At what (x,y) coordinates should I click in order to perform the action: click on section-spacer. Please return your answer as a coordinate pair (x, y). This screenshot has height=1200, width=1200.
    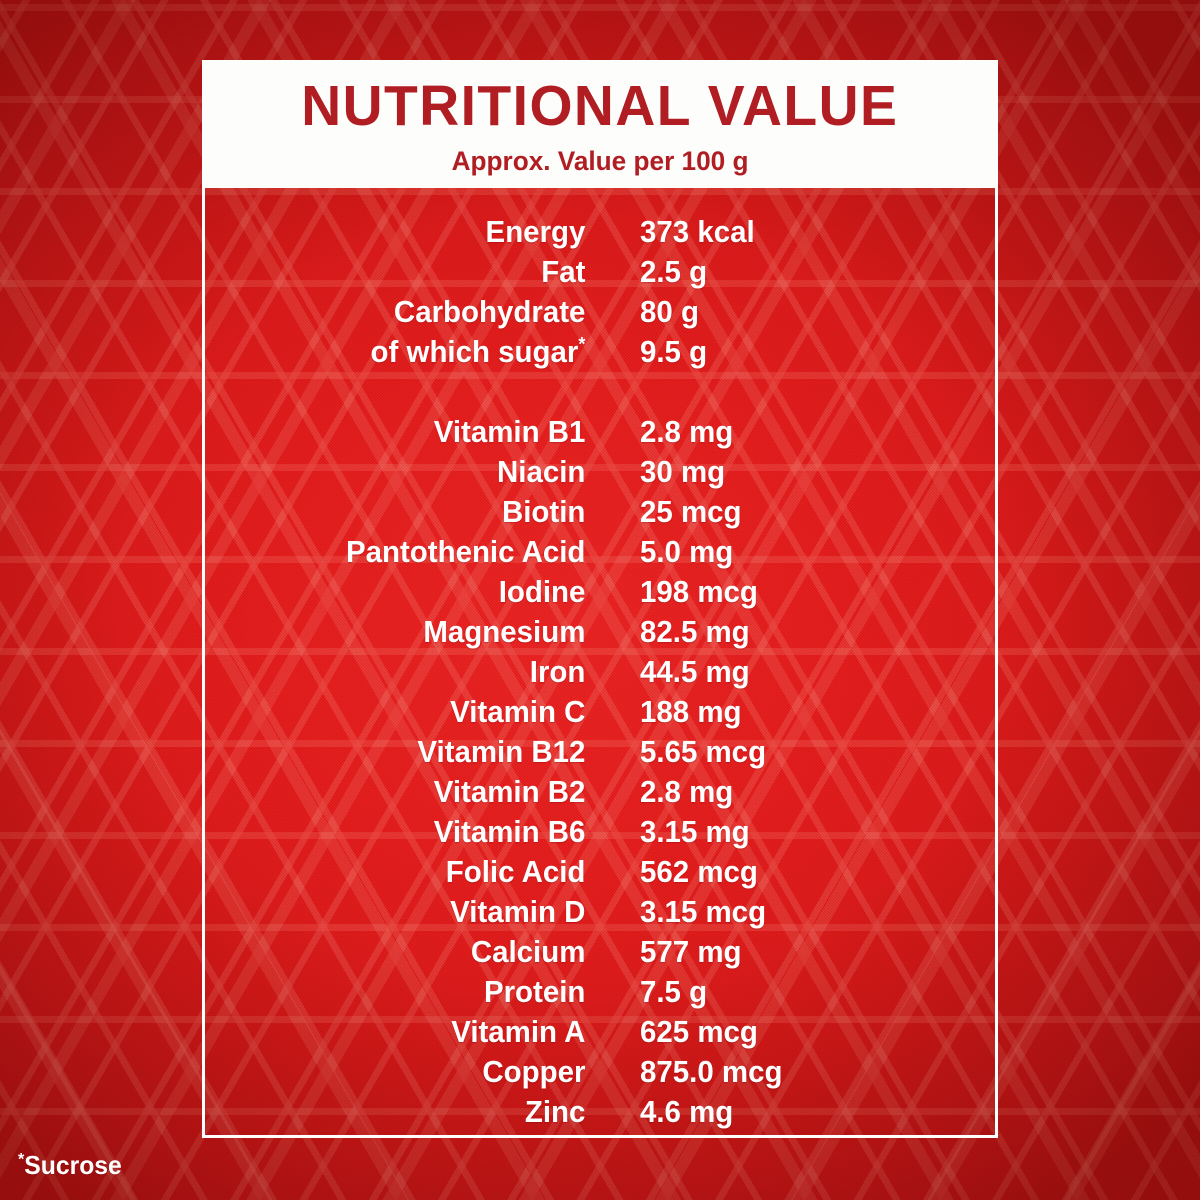
    Looking at the image, I should click on (600, 392).